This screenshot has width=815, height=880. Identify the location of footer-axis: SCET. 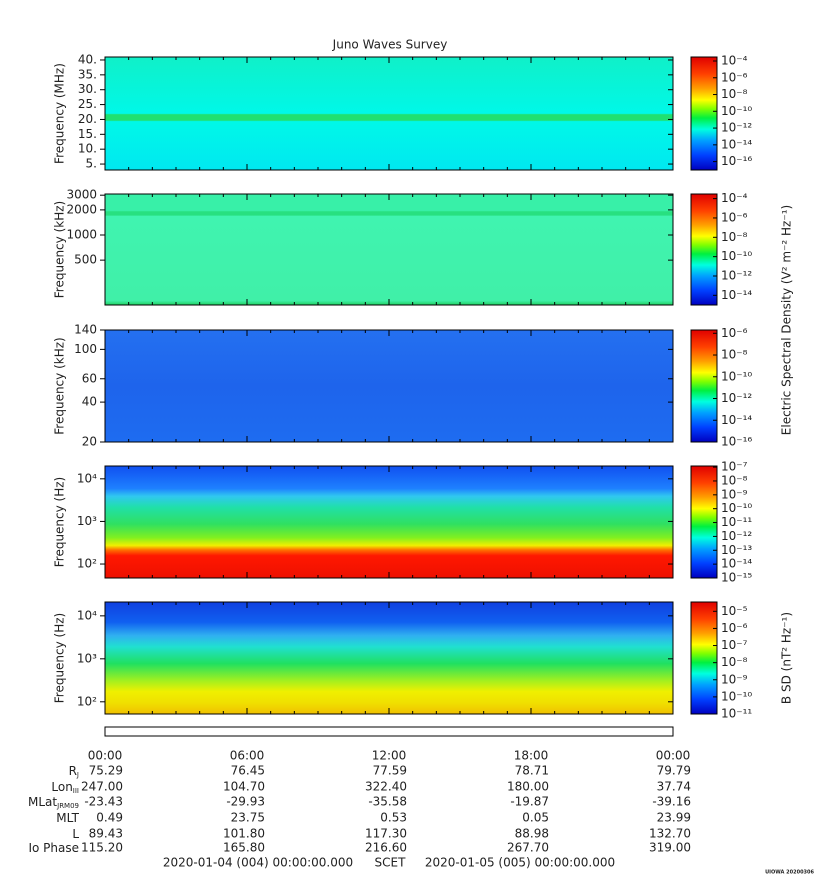
(391, 863).